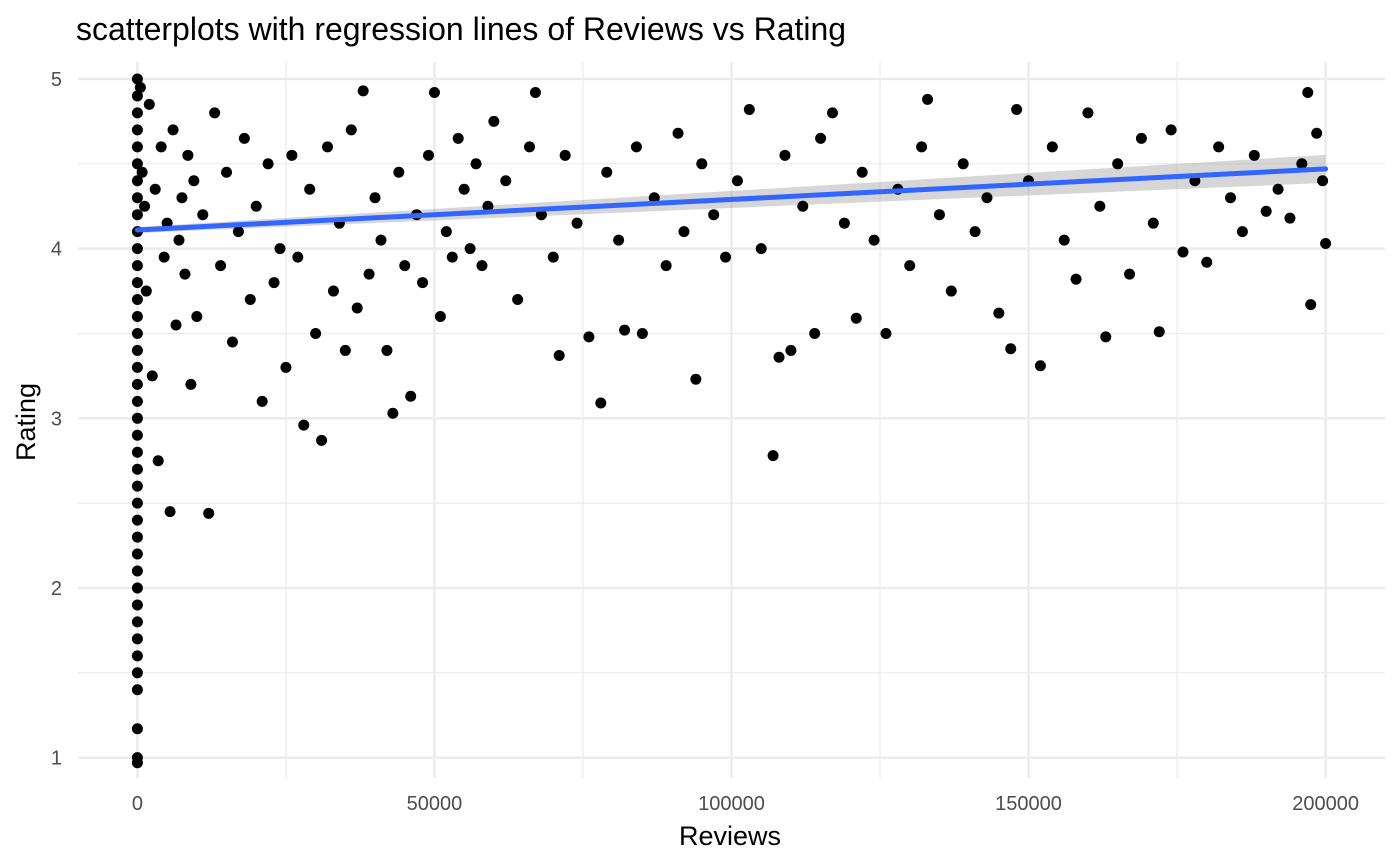 Image resolution: width=1400 pixels, height=865 pixels. I want to click on x-tick-label: 200000, so click(1325, 804).